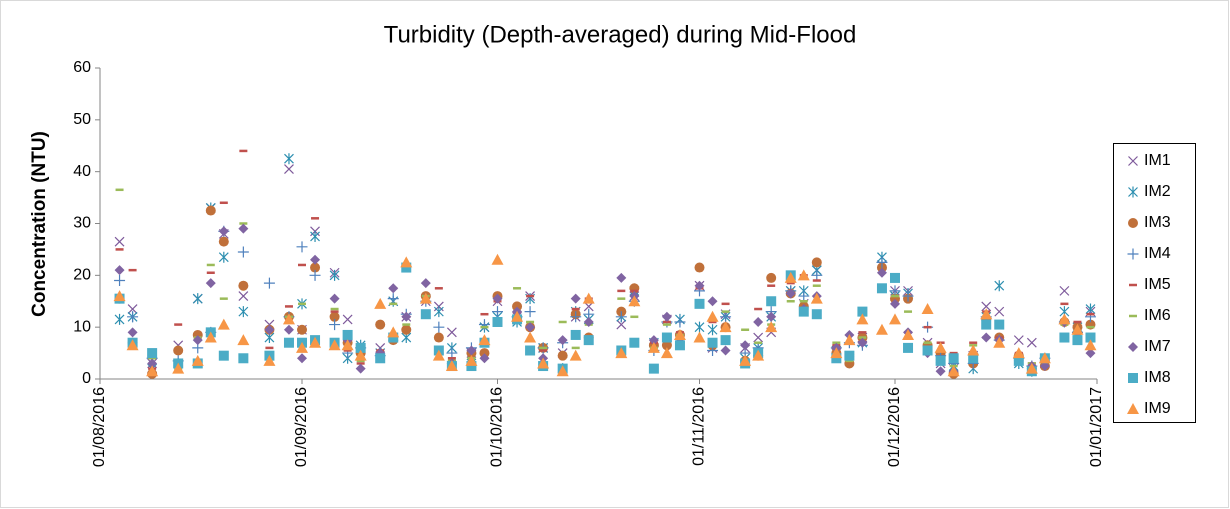  What do you see at coordinates (82, 67) in the screenshot?
I see `y-tick-label: 60` at bounding box center [82, 67].